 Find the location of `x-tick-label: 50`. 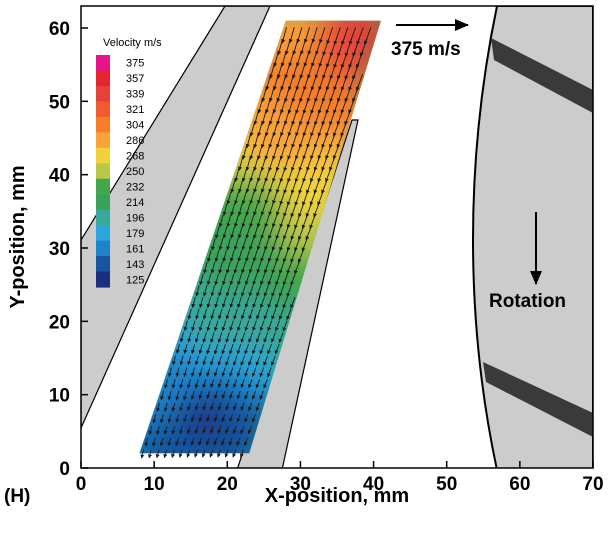

x-tick-label: 50 is located at coordinates (446, 484).